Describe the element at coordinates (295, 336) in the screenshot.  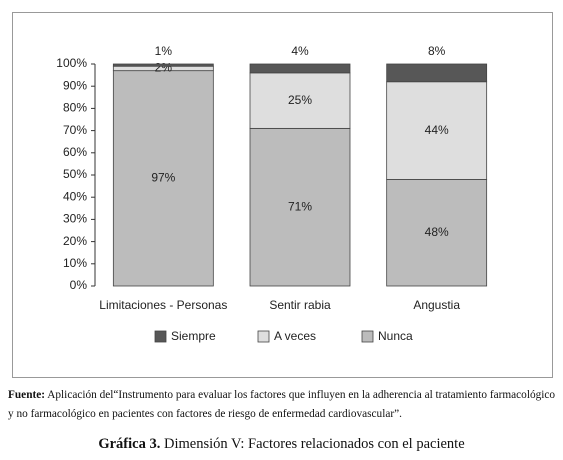
I see `legend-label: A veces` at that location.